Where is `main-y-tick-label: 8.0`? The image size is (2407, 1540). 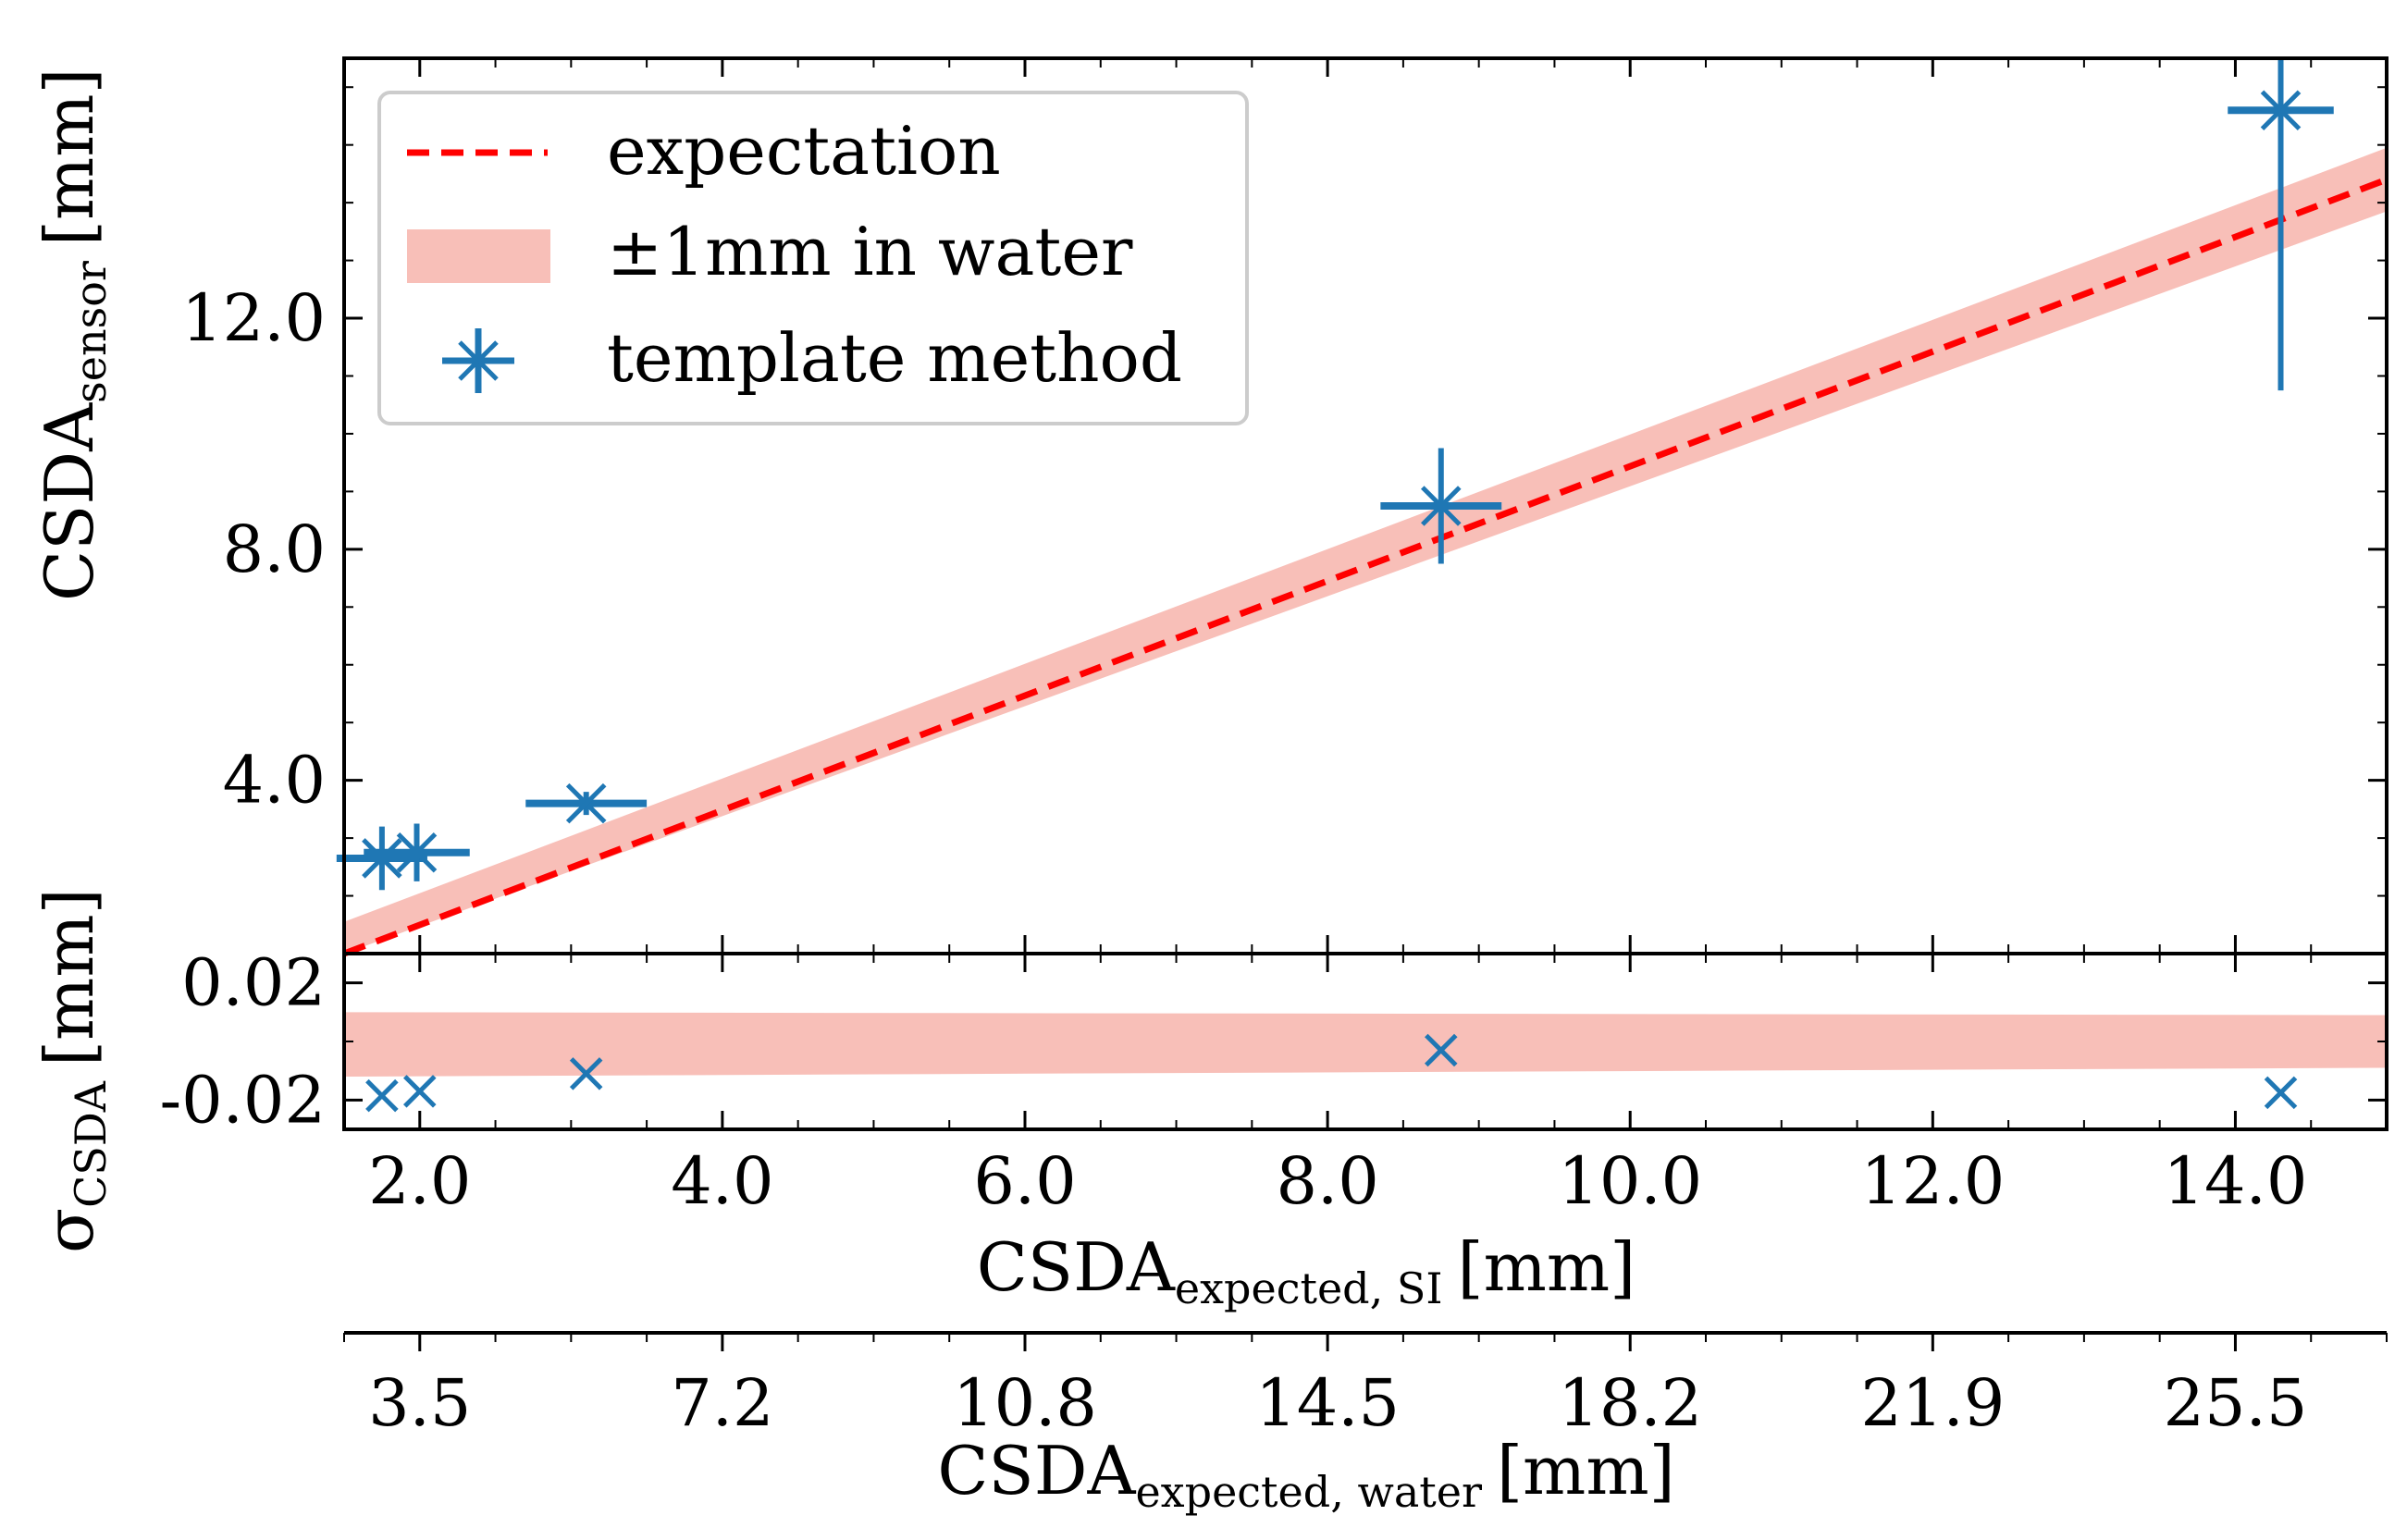
main-y-tick-label: 8.0 is located at coordinates (274, 549).